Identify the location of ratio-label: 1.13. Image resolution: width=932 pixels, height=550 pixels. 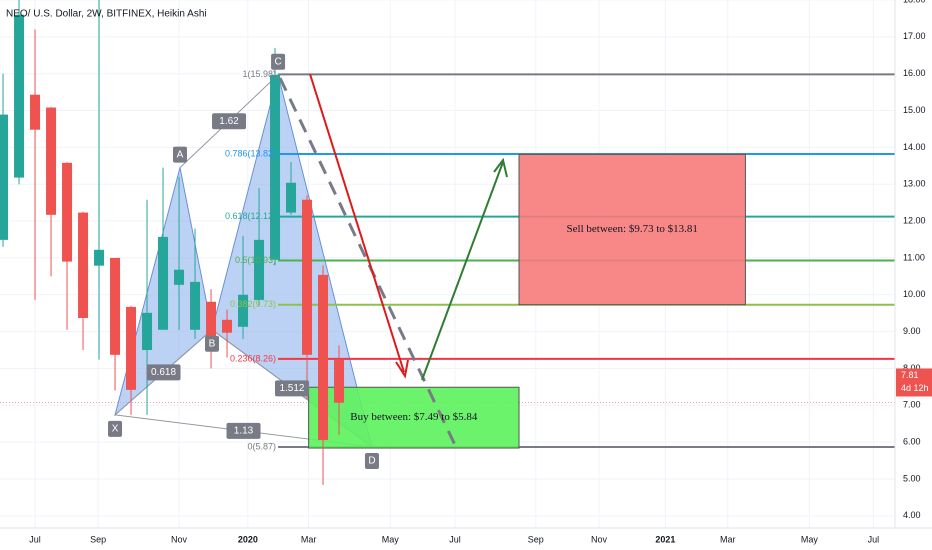
(244, 431).